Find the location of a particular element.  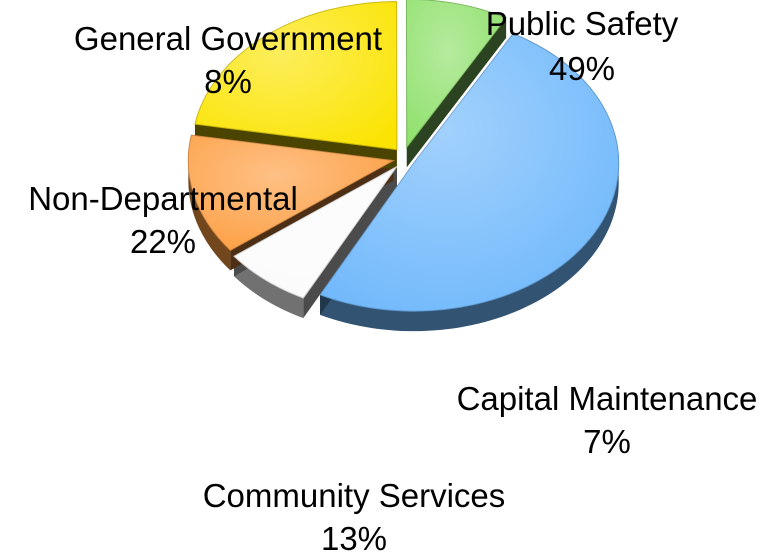

label-community-services-value: 13% is located at coordinates (354, 537).